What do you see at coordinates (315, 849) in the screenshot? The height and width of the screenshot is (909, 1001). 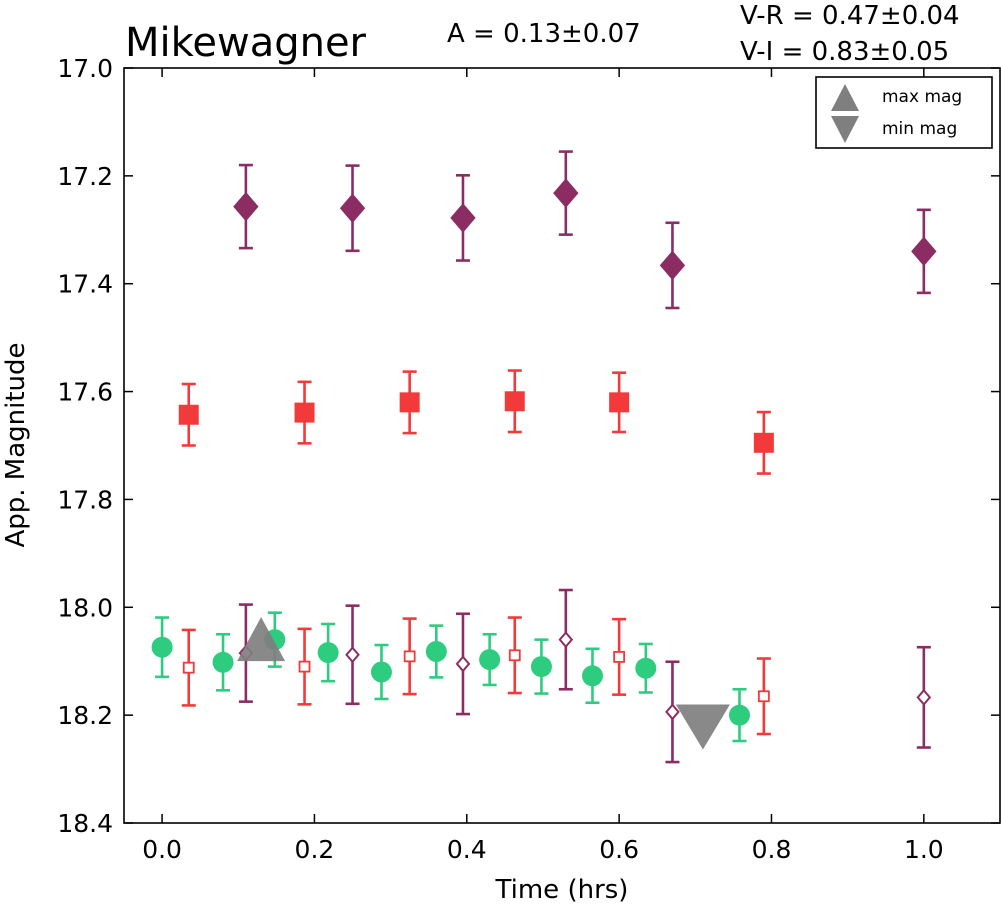 I see `x-tick-label: 0.2` at bounding box center [315, 849].